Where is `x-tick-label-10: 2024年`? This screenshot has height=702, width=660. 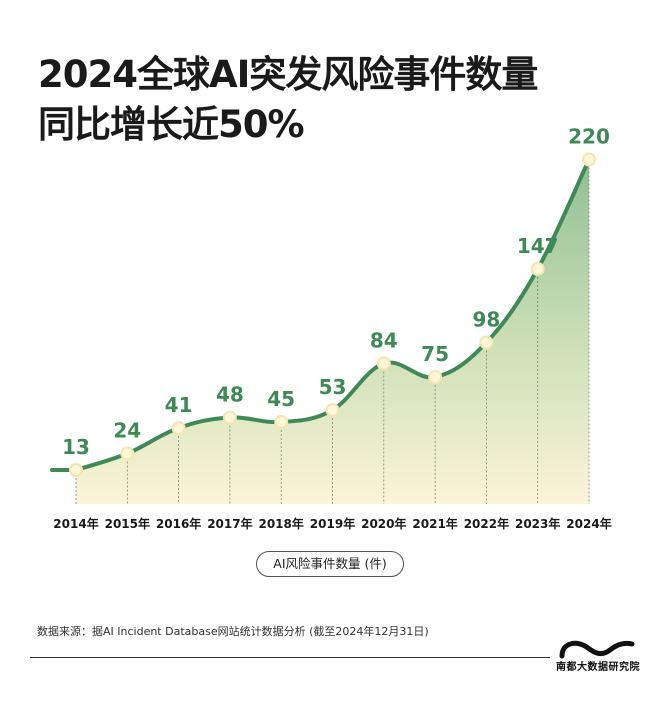
x-tick-label-10: 2024年 is located at coordinates (588, 523).